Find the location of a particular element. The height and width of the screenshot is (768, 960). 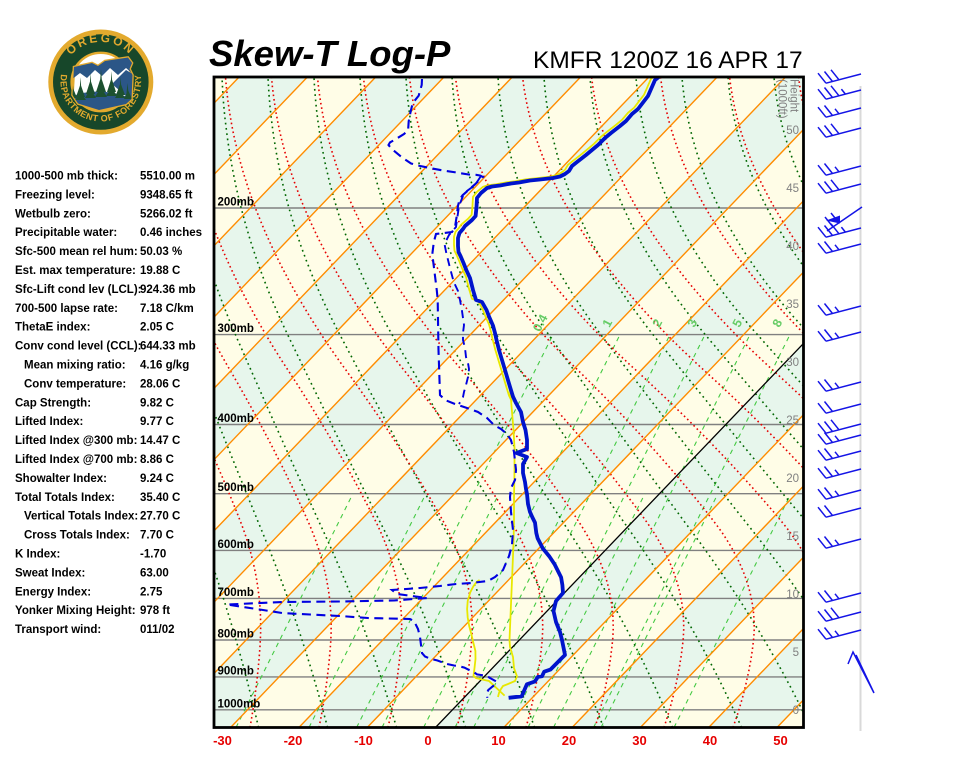

svg-text: Sfc-Lift cond lev (LCL): is located at coordinates (78, 290).